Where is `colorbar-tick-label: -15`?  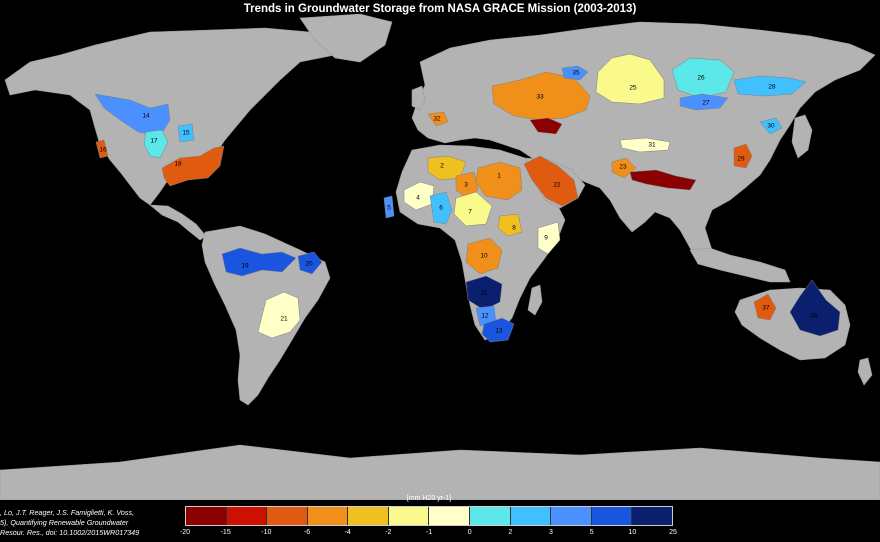
colorbar-tick-label: -15 is located at coordinates (225, 532).